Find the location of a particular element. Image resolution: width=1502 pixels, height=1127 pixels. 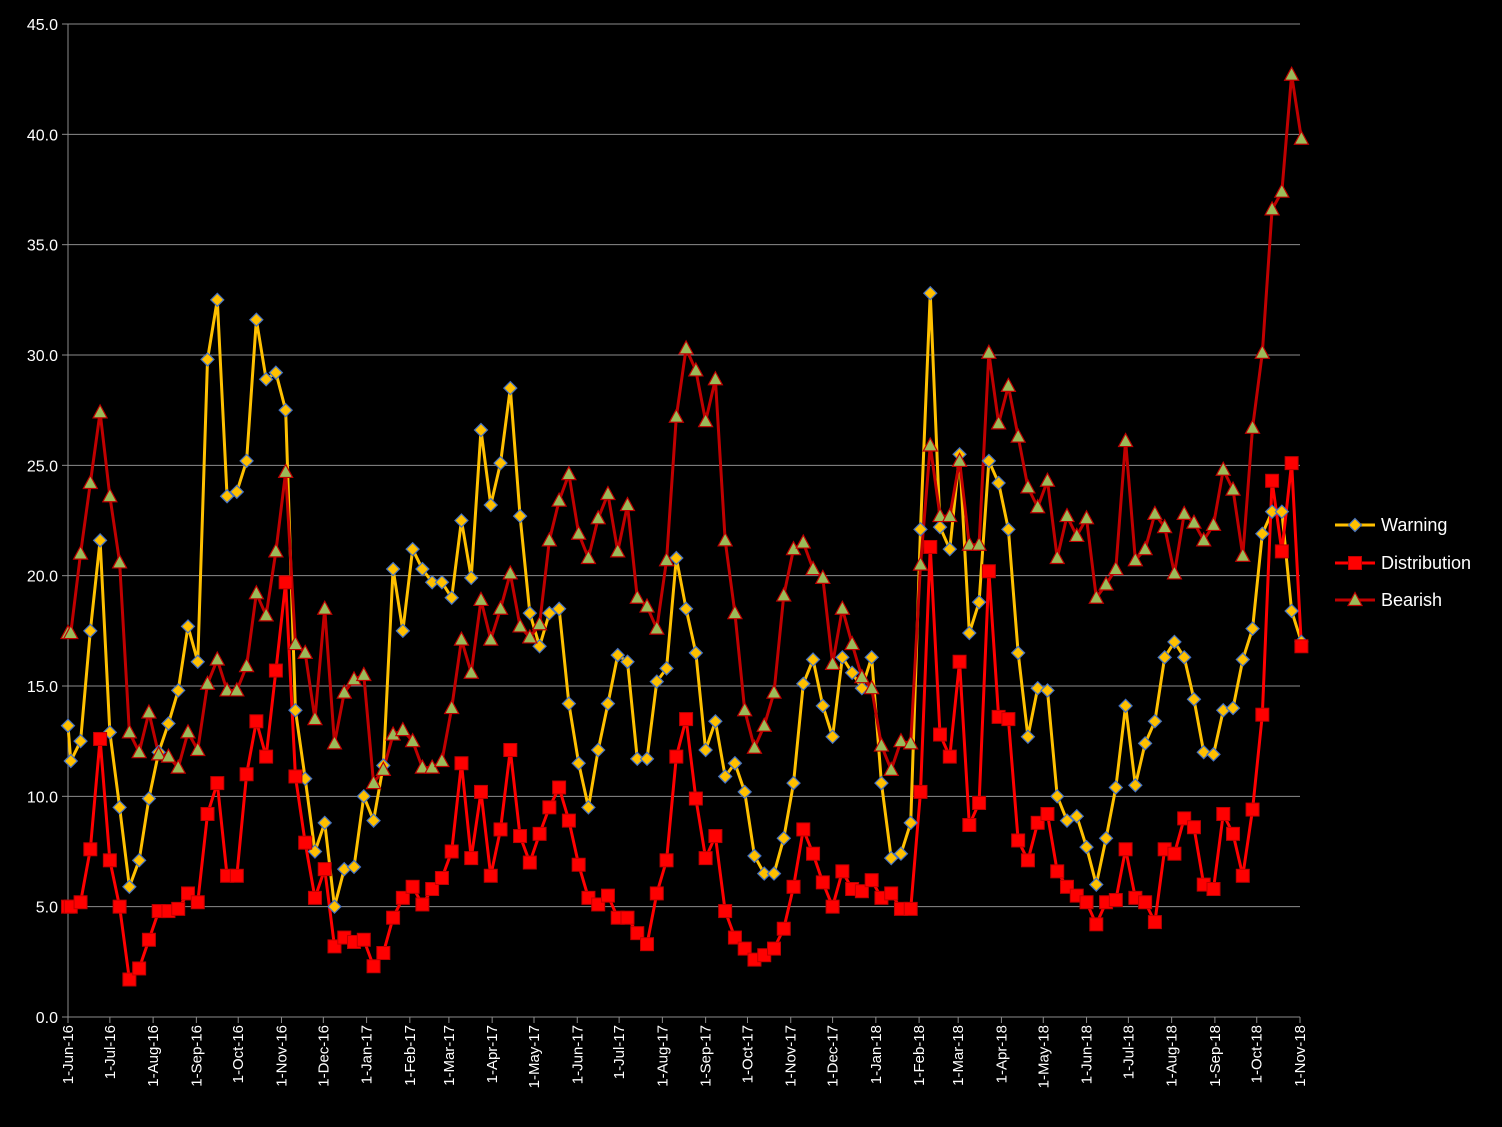

x-tick-label: 1-Apr-18 is located at coordinates (1001, 1054).